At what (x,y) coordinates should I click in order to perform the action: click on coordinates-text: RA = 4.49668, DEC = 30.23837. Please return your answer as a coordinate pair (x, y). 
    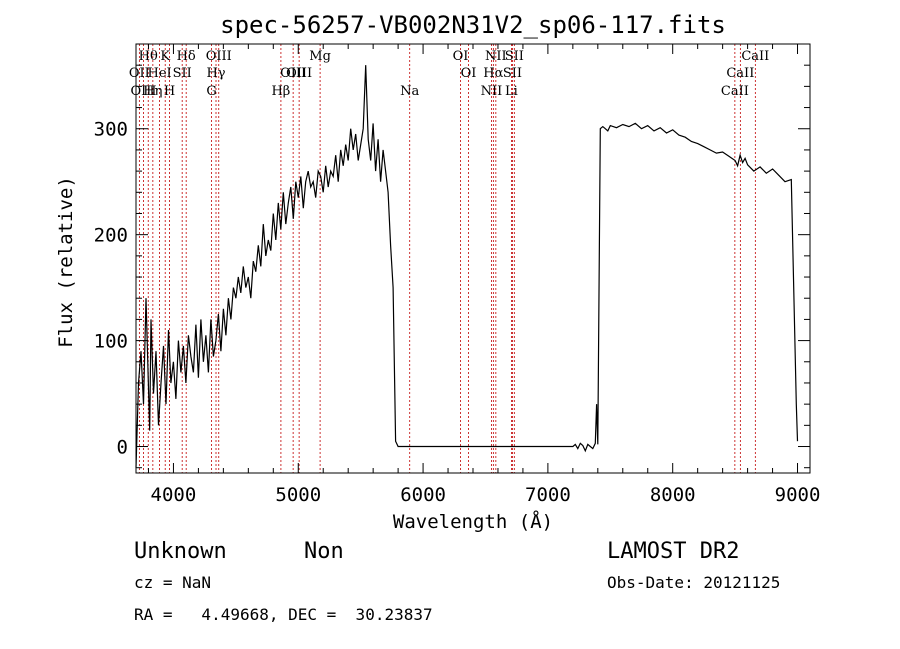
    Looking at the image, I should click on (283, 614).